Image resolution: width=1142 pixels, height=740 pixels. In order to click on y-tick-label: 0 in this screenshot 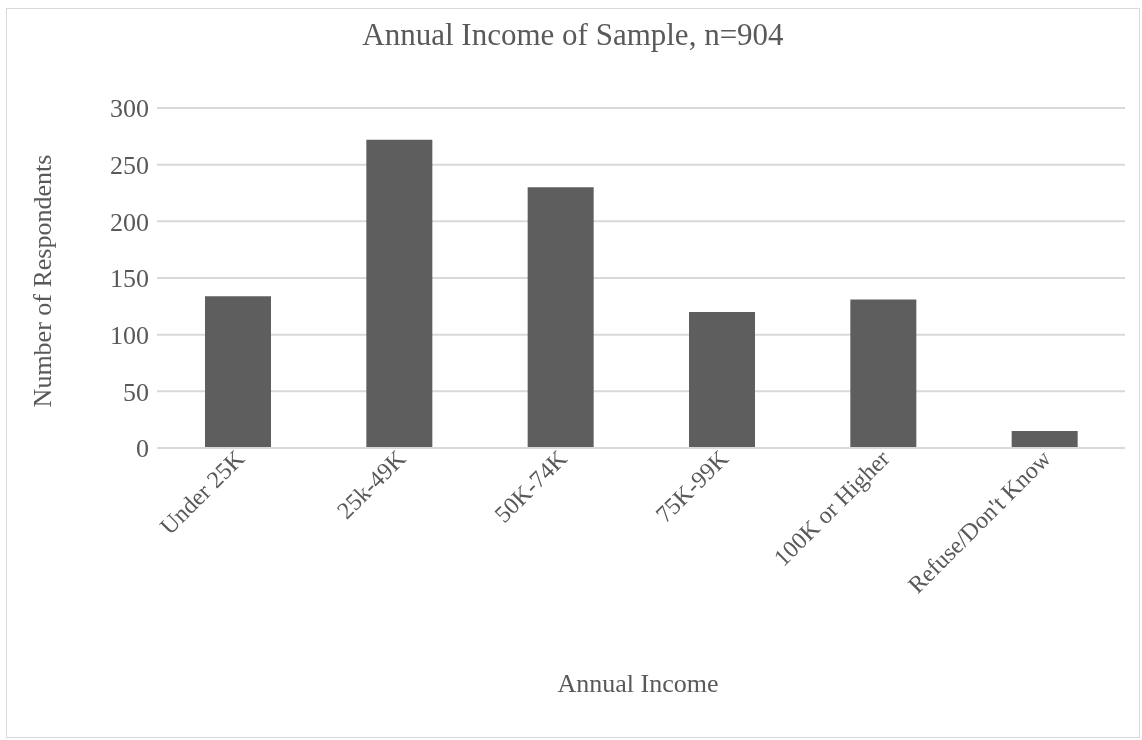, I will do `click(142, 449)`.